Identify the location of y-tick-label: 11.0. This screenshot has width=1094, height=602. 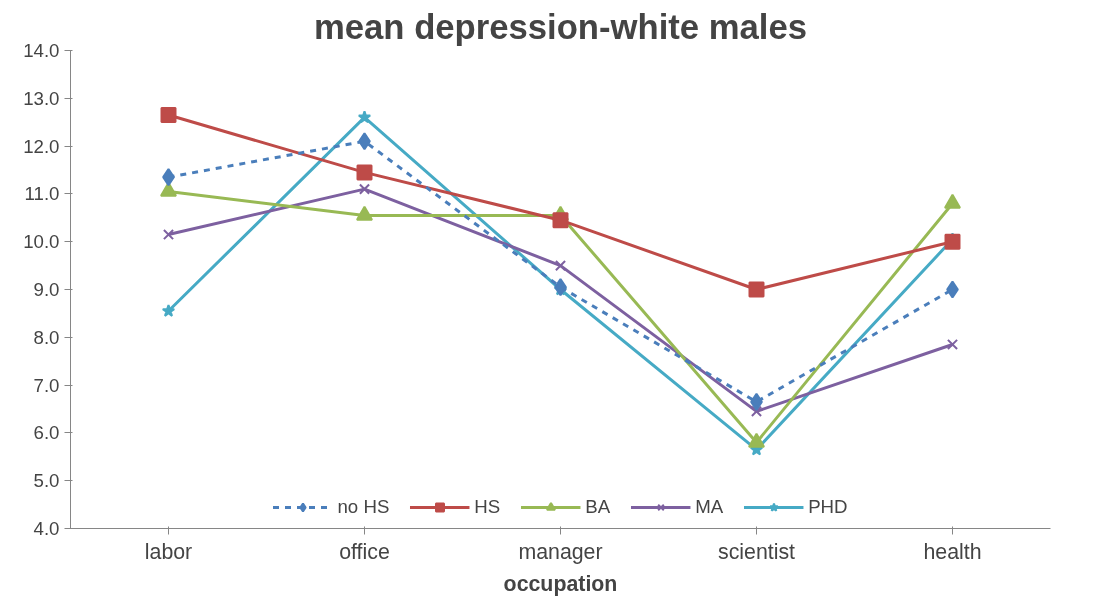
(42, 194).